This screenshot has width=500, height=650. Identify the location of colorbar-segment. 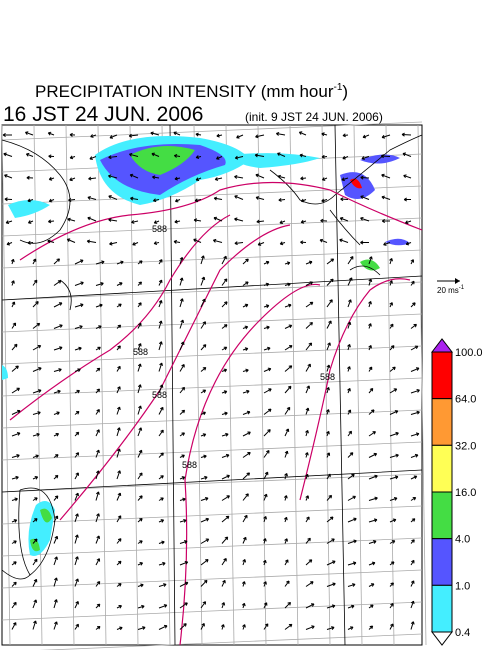
(442, 422).